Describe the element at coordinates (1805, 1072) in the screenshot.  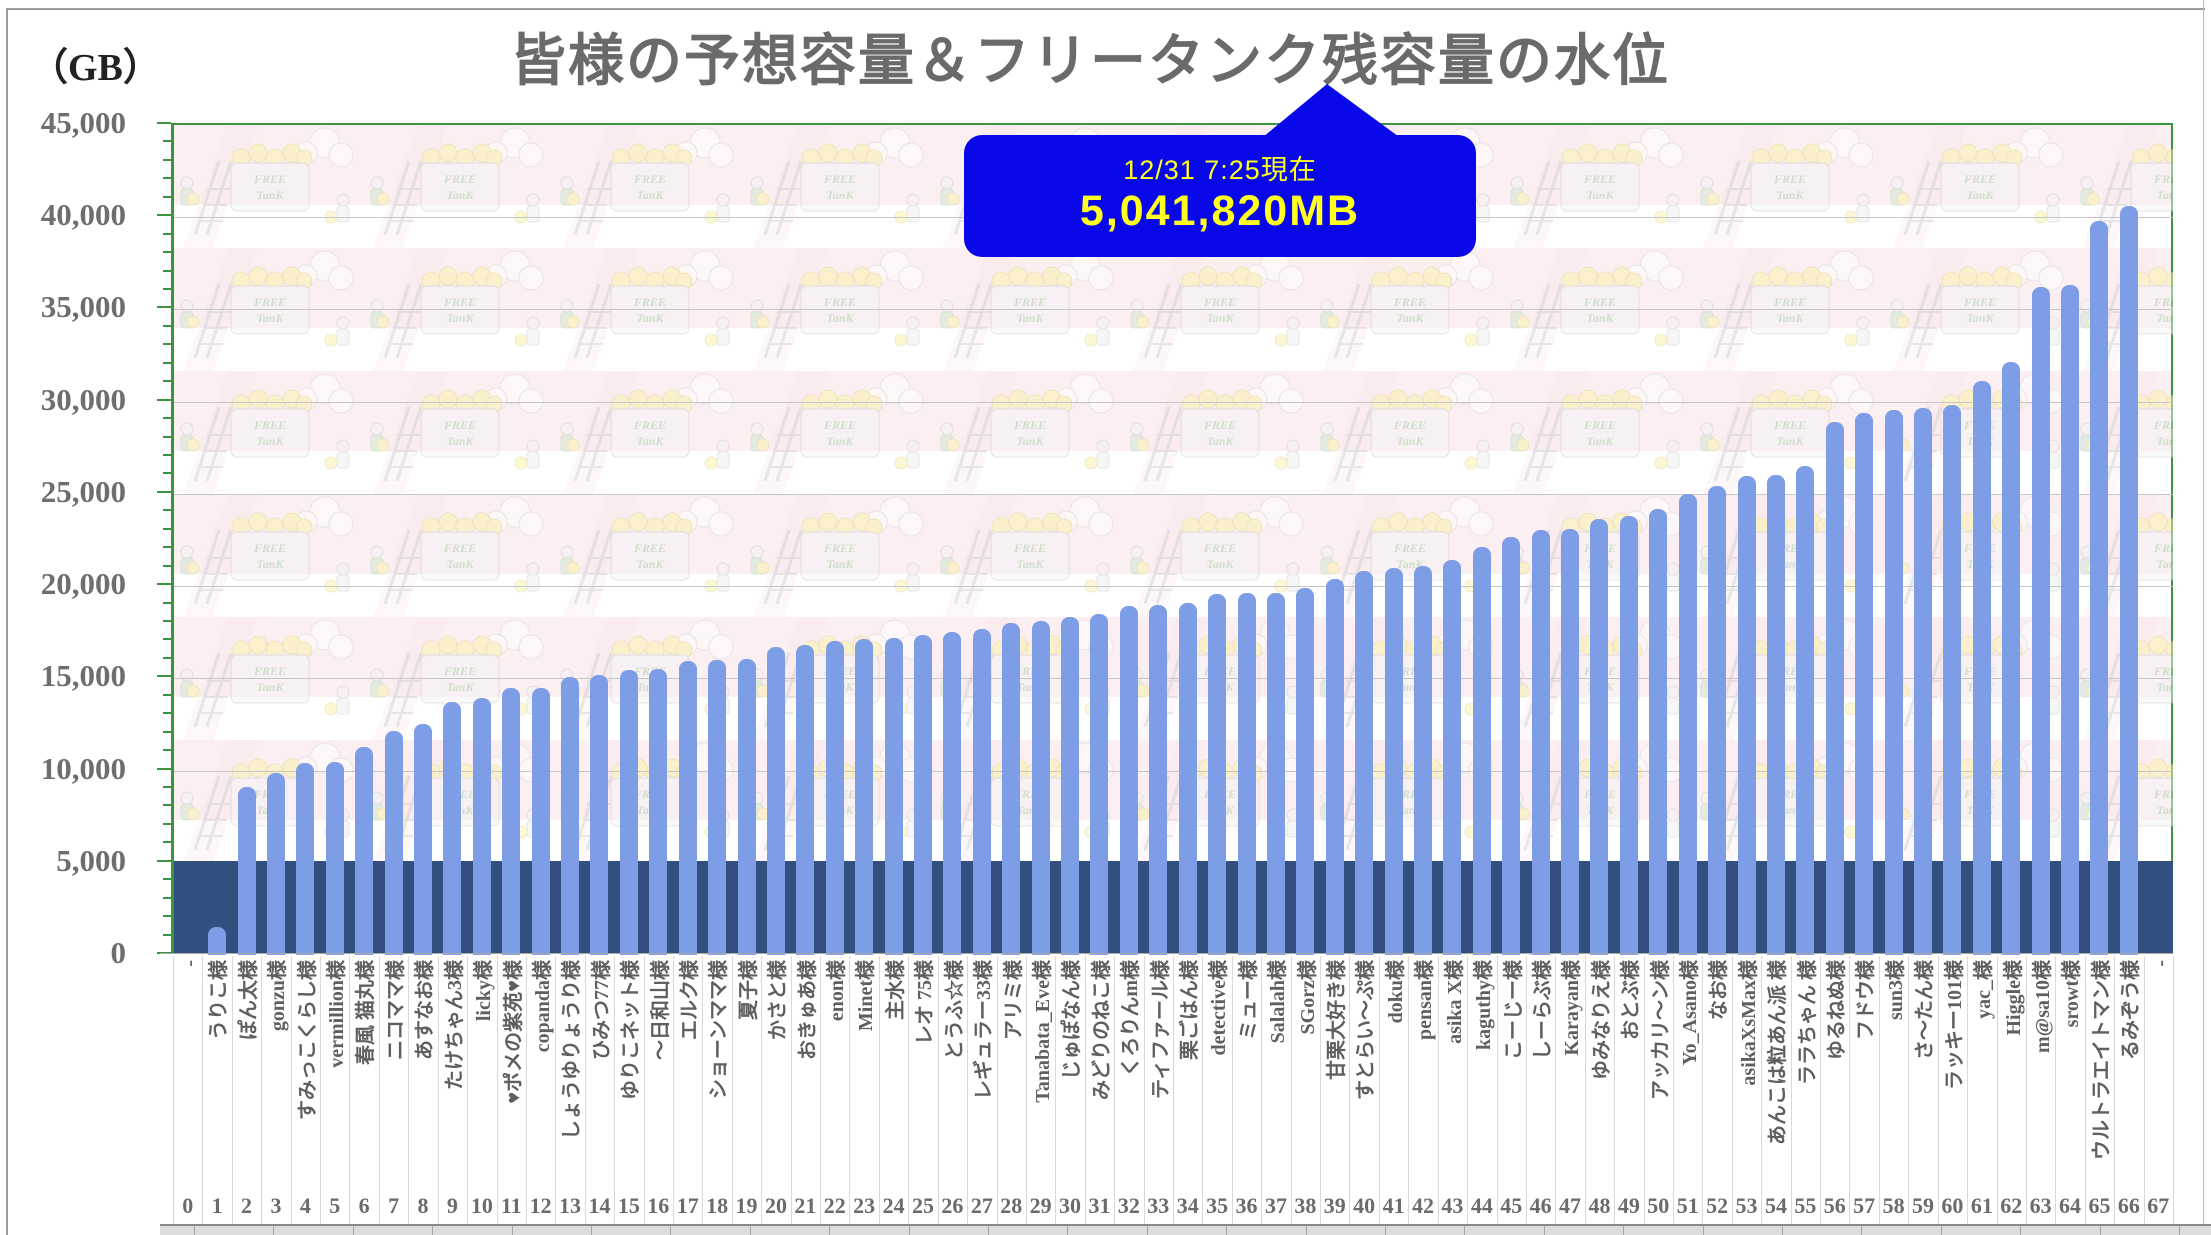
I see `x-name-label: ララちゃん 様` at that location.